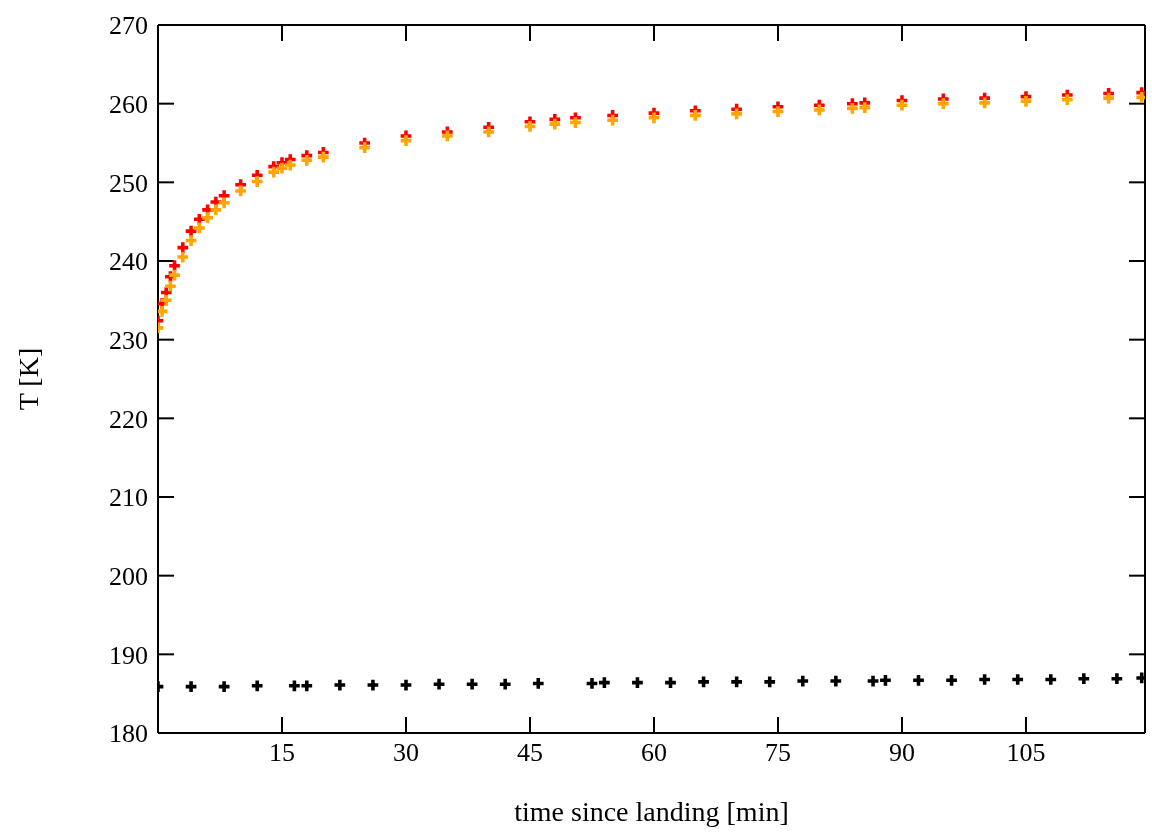 The height and width of the screenshot is (839, 1152). I want to click on y-tick-label: 190, so click(128, 655).